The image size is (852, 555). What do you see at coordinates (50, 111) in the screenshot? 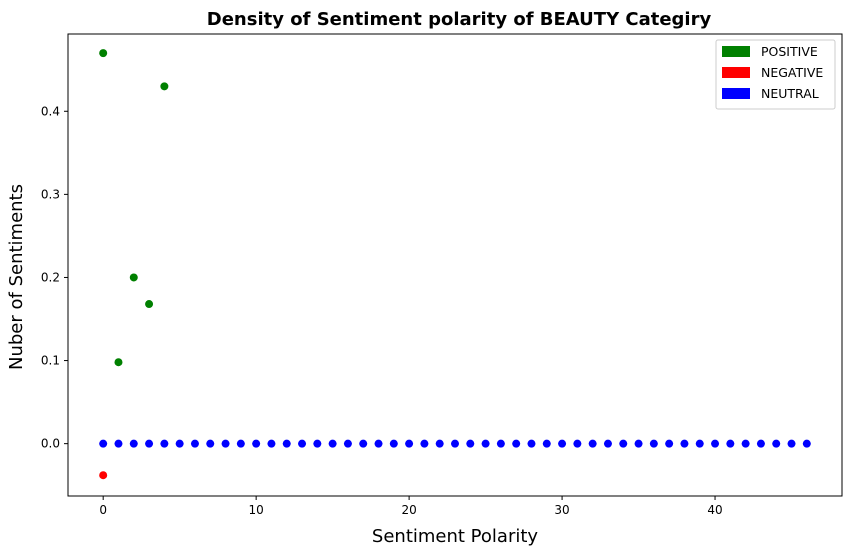
I see `y-tick-label: 0.4` at bounding box center [50, 111].